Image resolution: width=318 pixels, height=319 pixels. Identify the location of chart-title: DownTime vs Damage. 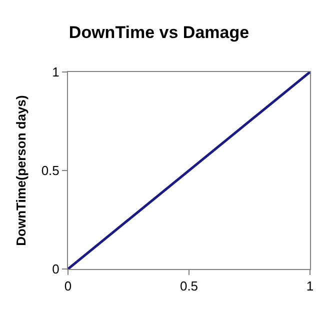
(159, 32).